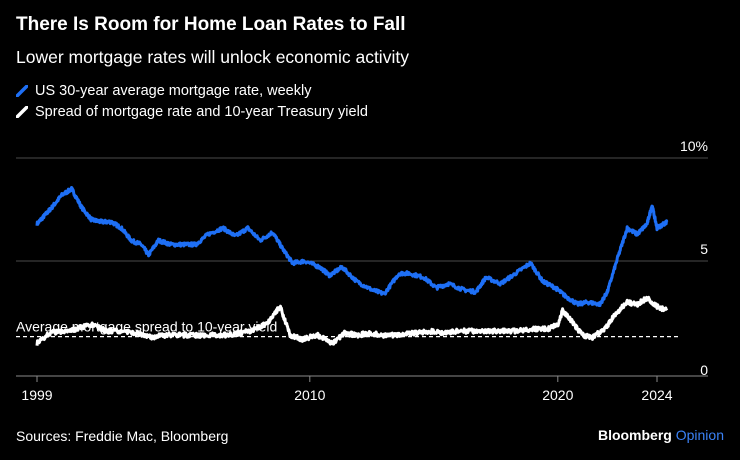 This screenshot has width=740, height=460. I want to click on brand-name: Bloomberg, so click(634, 435).